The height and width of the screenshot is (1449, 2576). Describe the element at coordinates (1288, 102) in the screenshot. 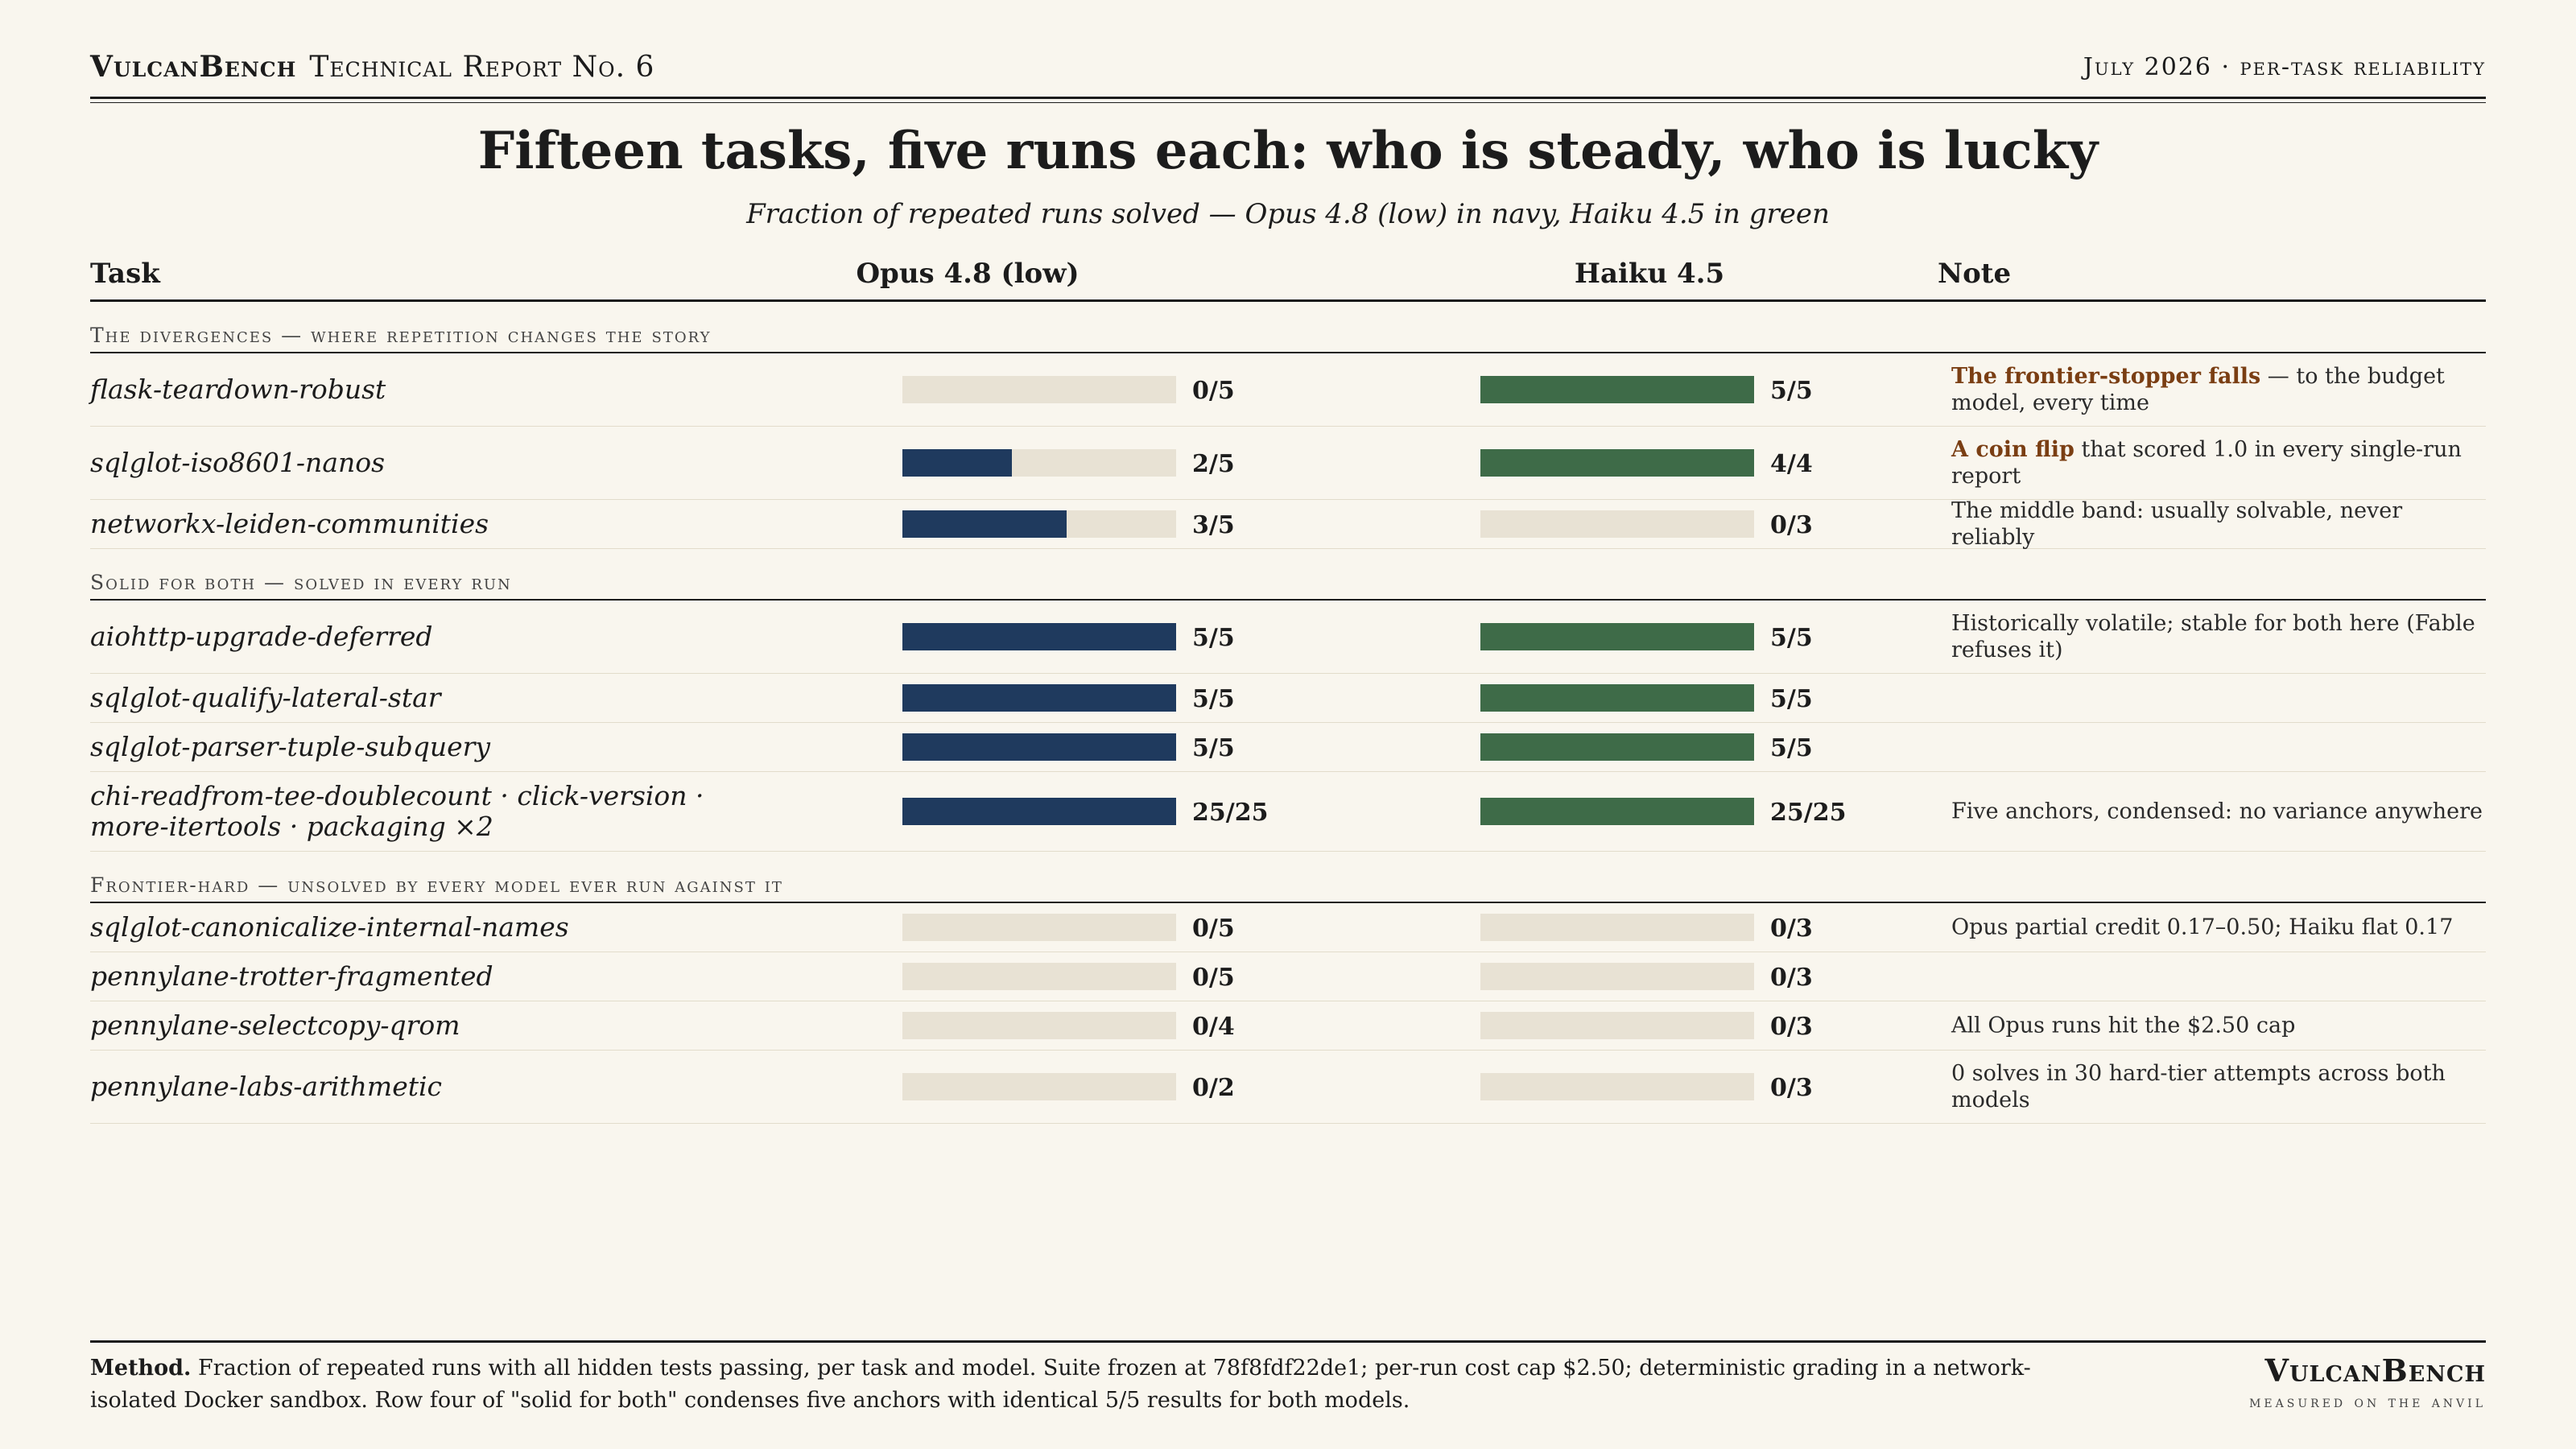

I see `masthead-rule-thin` at that location.